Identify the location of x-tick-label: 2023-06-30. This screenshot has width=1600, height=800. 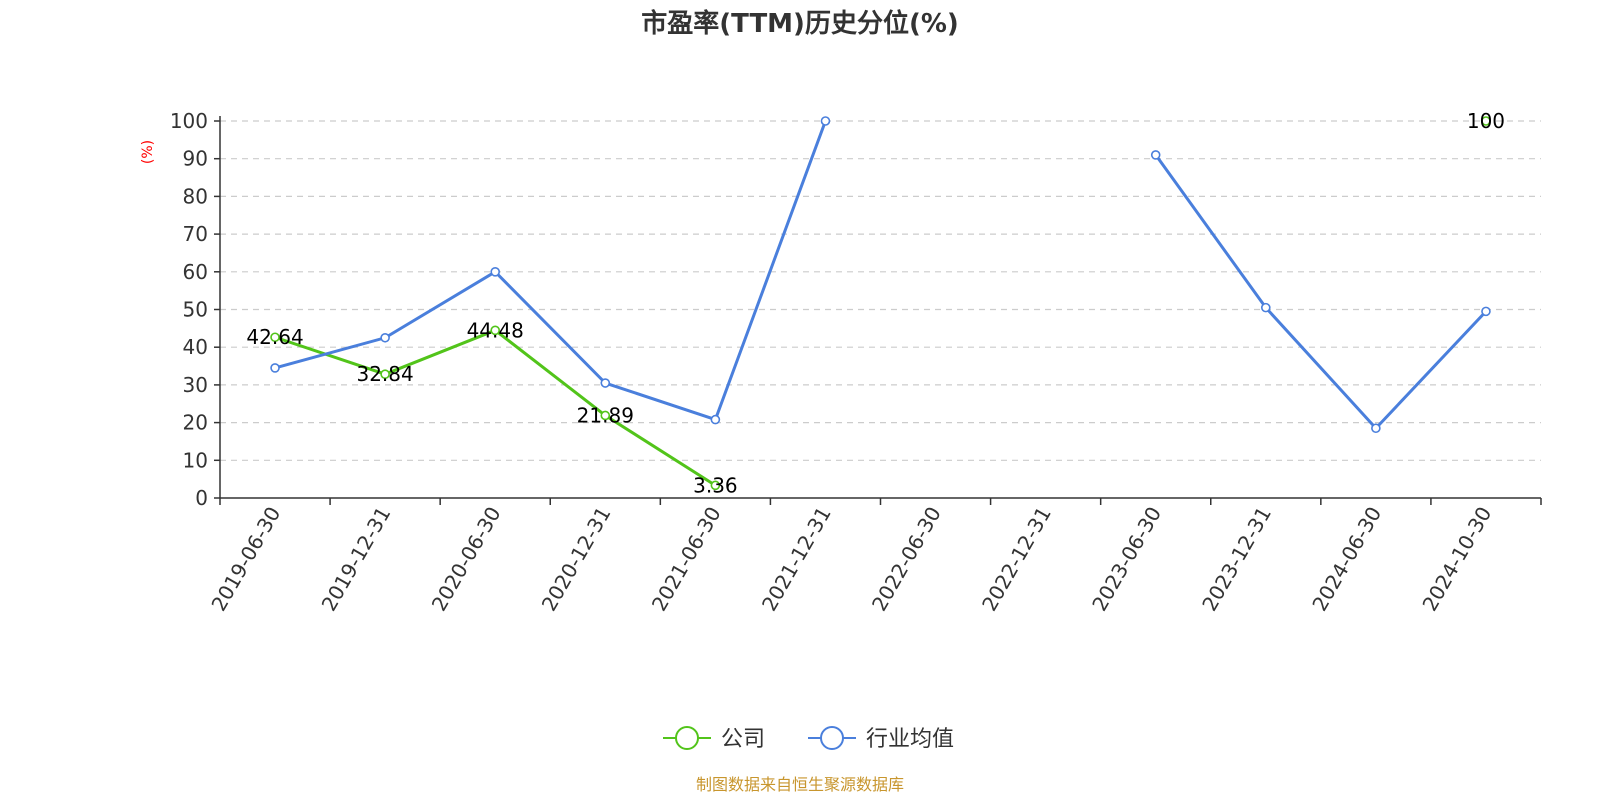
(1126, 559).